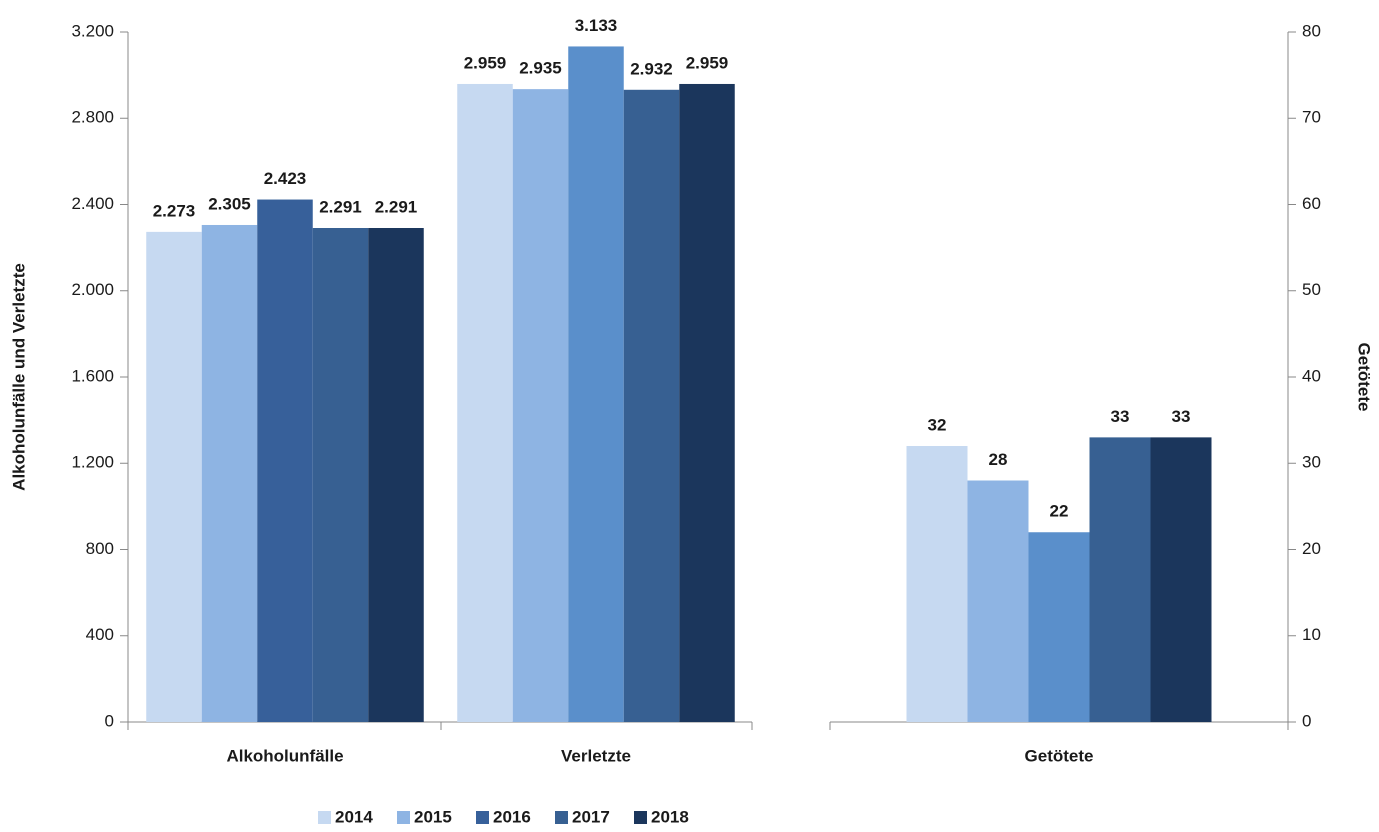 This screenshot has height=832, width=1379. Describe the element at coordinates (1306, 720) in the screenshot. I see `y2ticks-label: 0` at that location.